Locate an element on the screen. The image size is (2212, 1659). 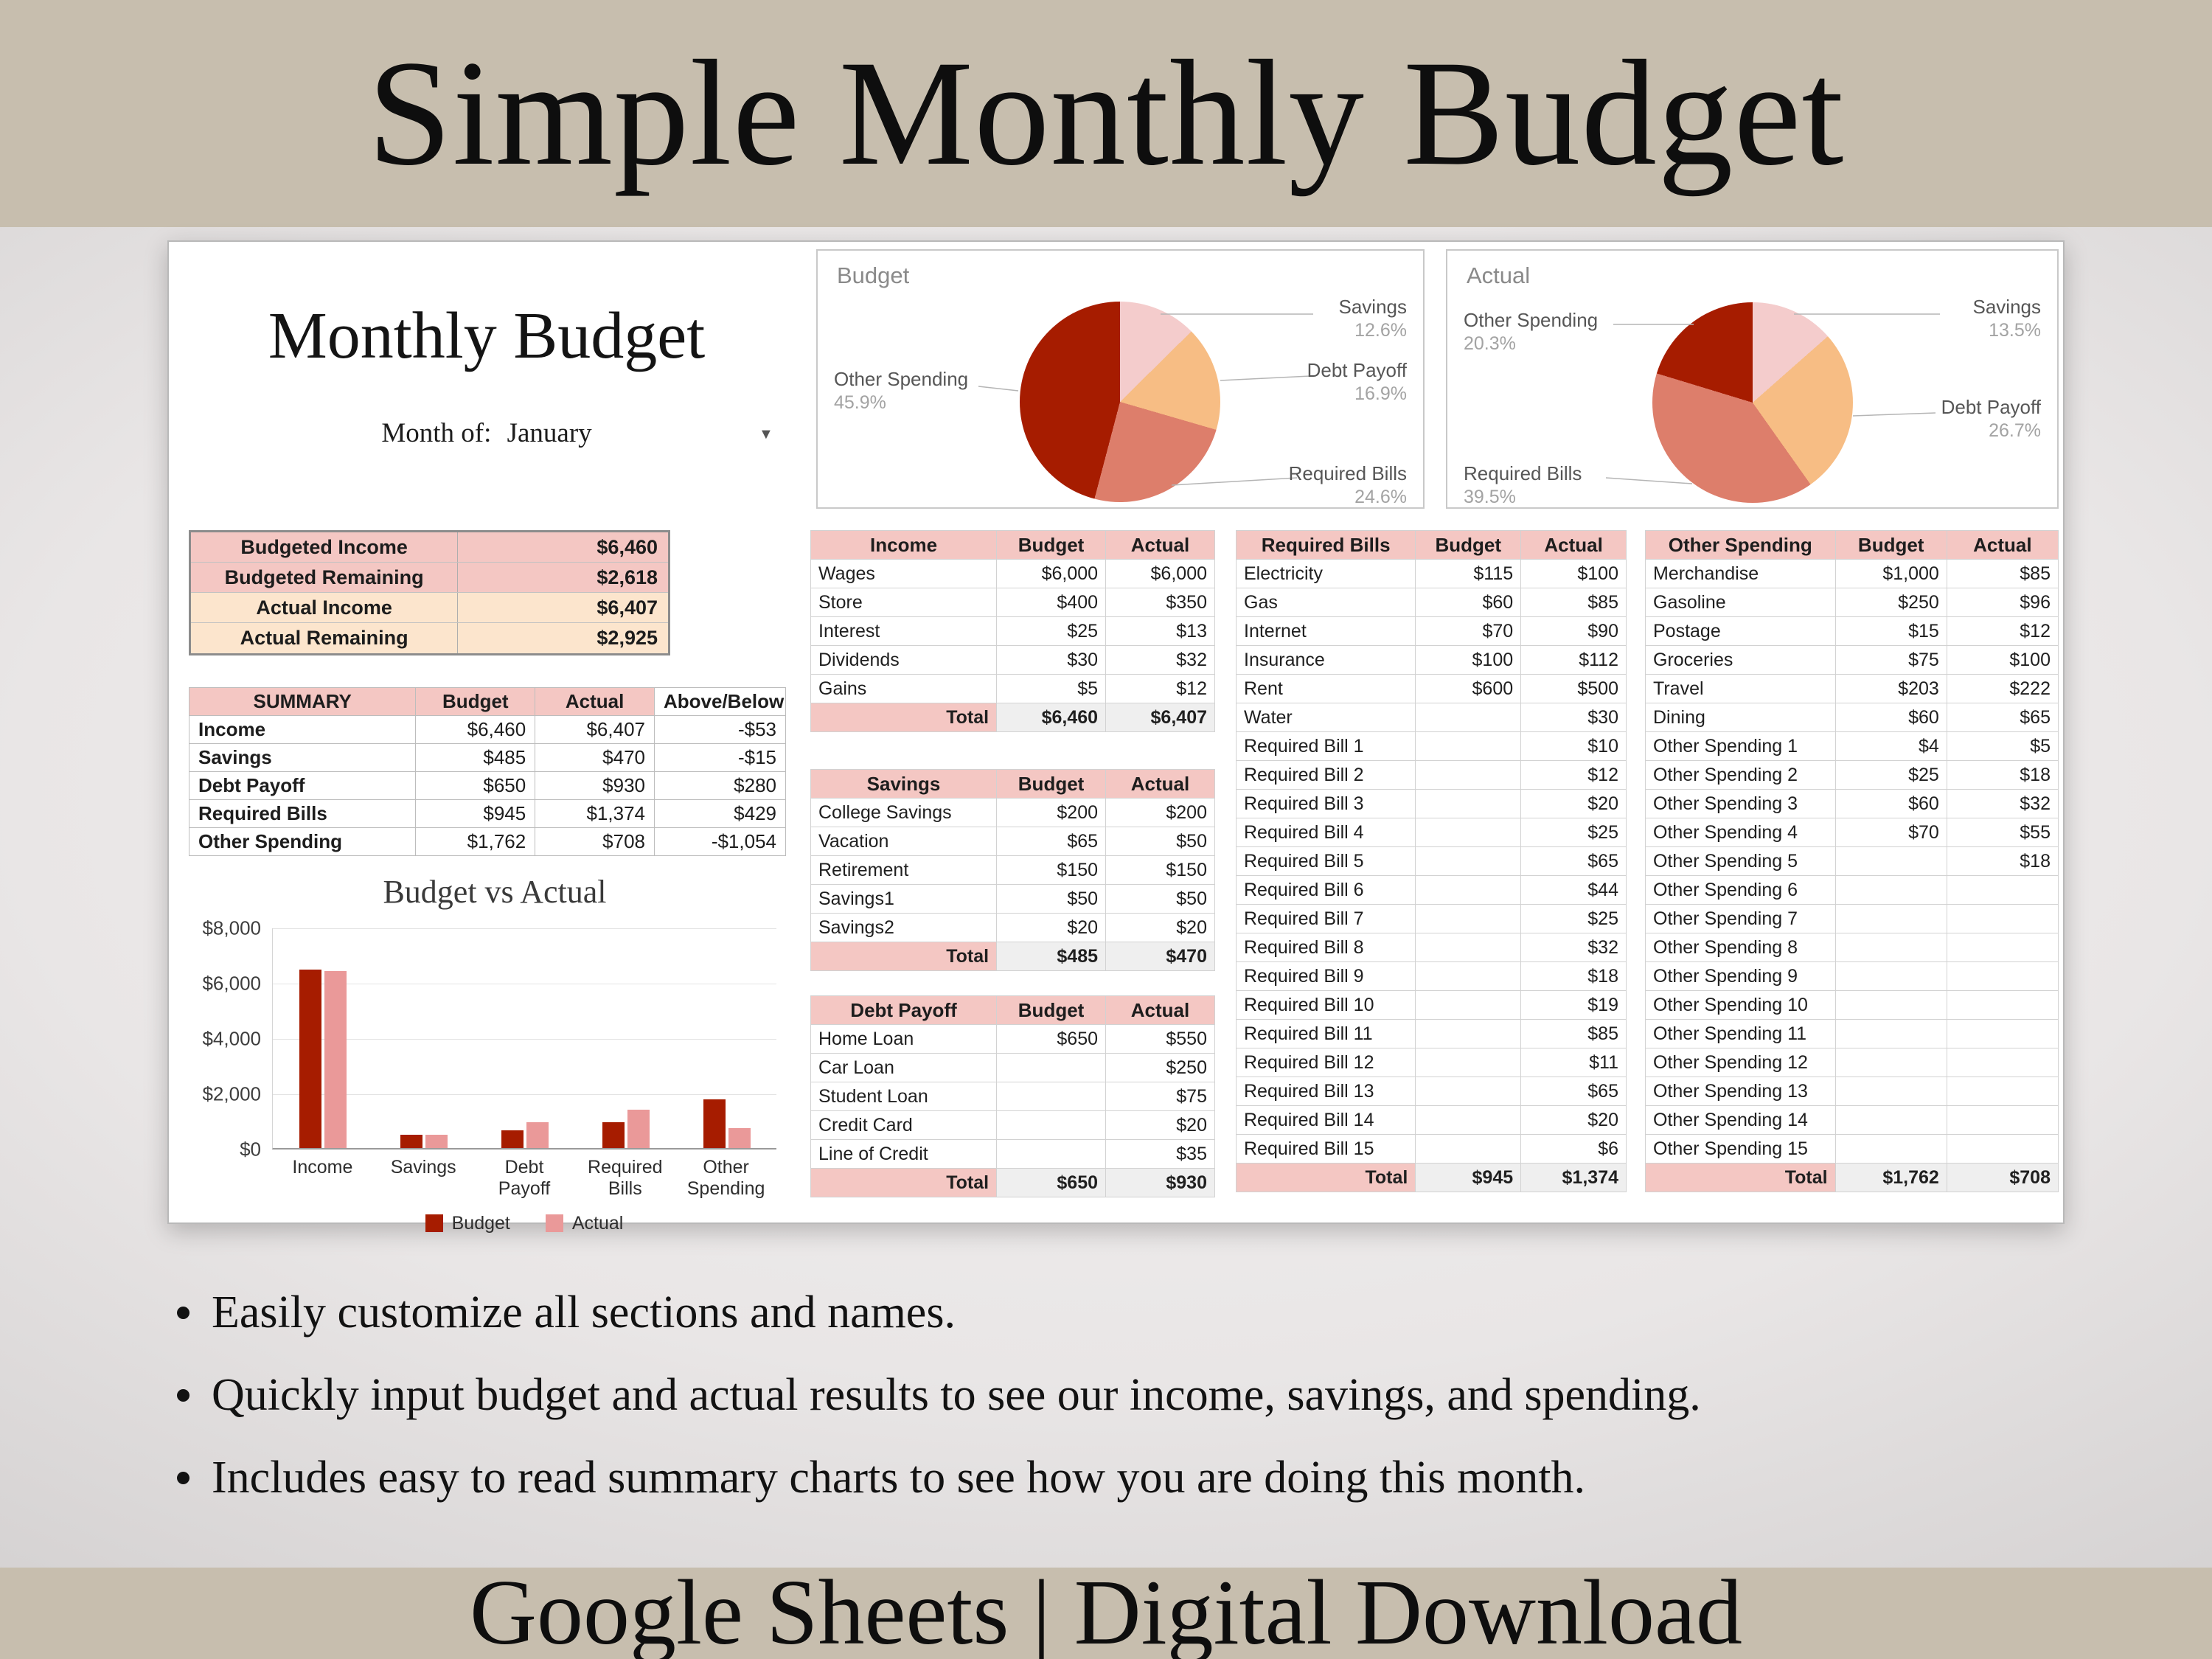
table-total-row: Total $945 $1,374 is located at coordinates (1431, 1177).